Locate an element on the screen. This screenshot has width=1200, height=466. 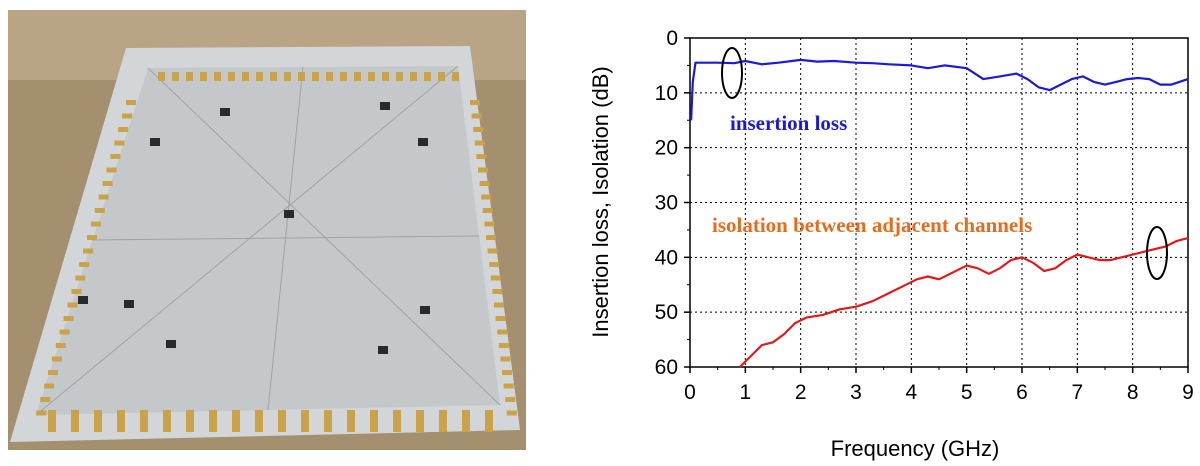
insertion-loss-line is located at coordinates (939, 89).